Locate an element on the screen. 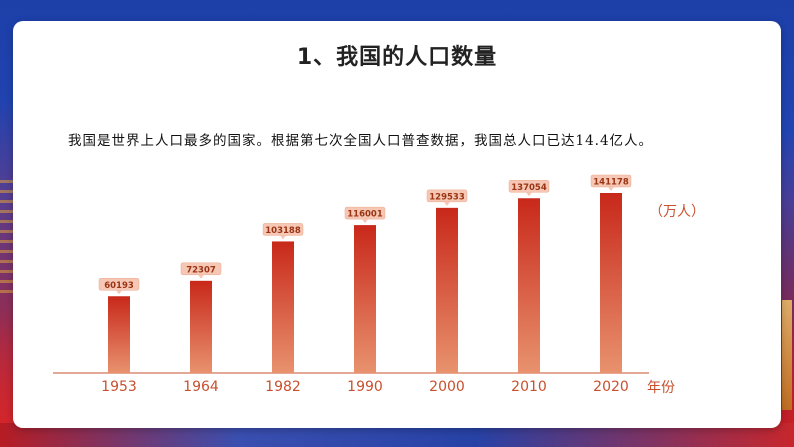 This screenshot has width=794, height=447. bar-1990 is located at coordinates (365, 299).